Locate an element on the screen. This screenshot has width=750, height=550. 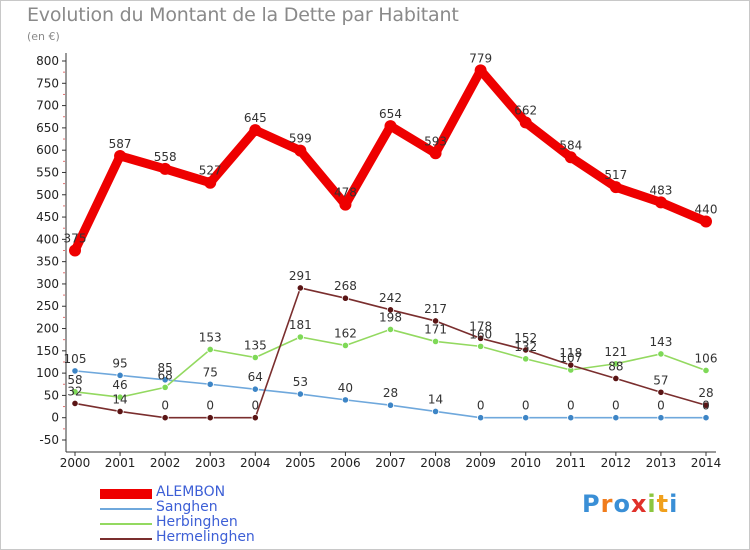
x-tick-label: 2010 is located at coordinates (525, 463).